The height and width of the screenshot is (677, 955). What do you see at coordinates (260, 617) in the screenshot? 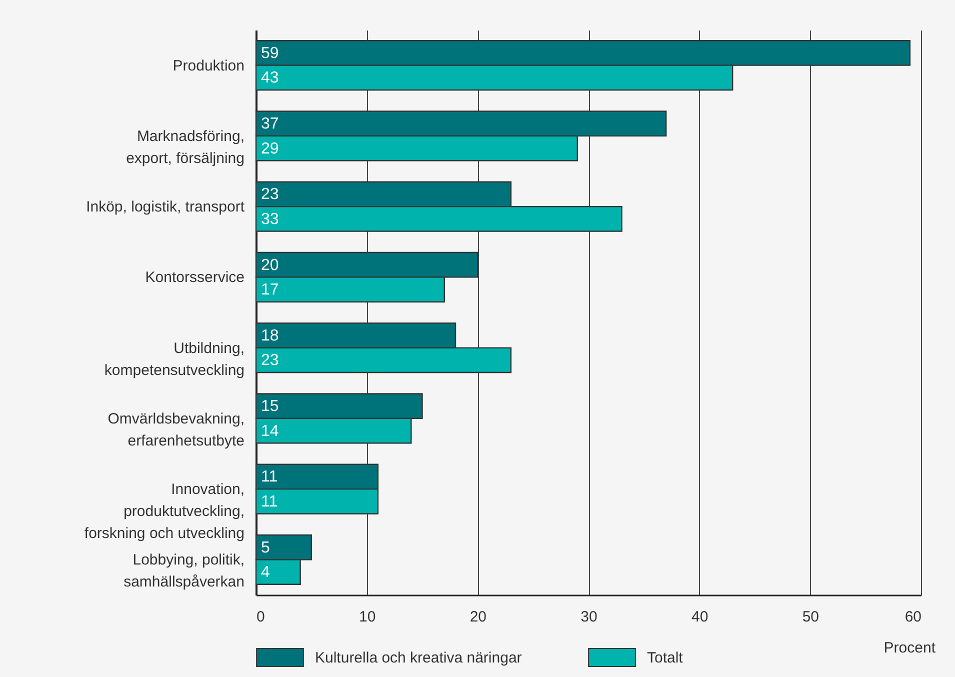
I see `x-tick-label: 0` at bounding box center [260, 617].